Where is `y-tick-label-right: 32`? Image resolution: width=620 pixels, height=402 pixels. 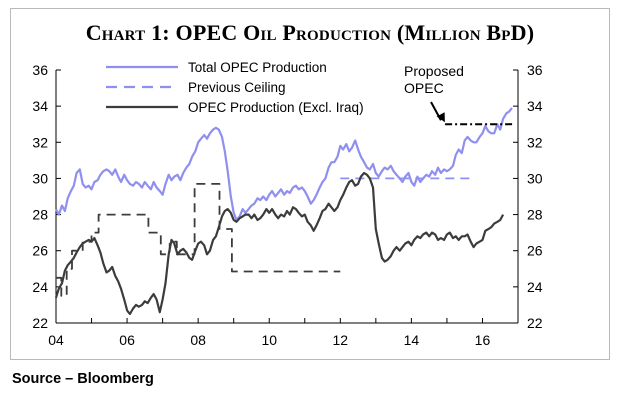
y-tick-label-right: 32 is located at coordinates (535, 142).